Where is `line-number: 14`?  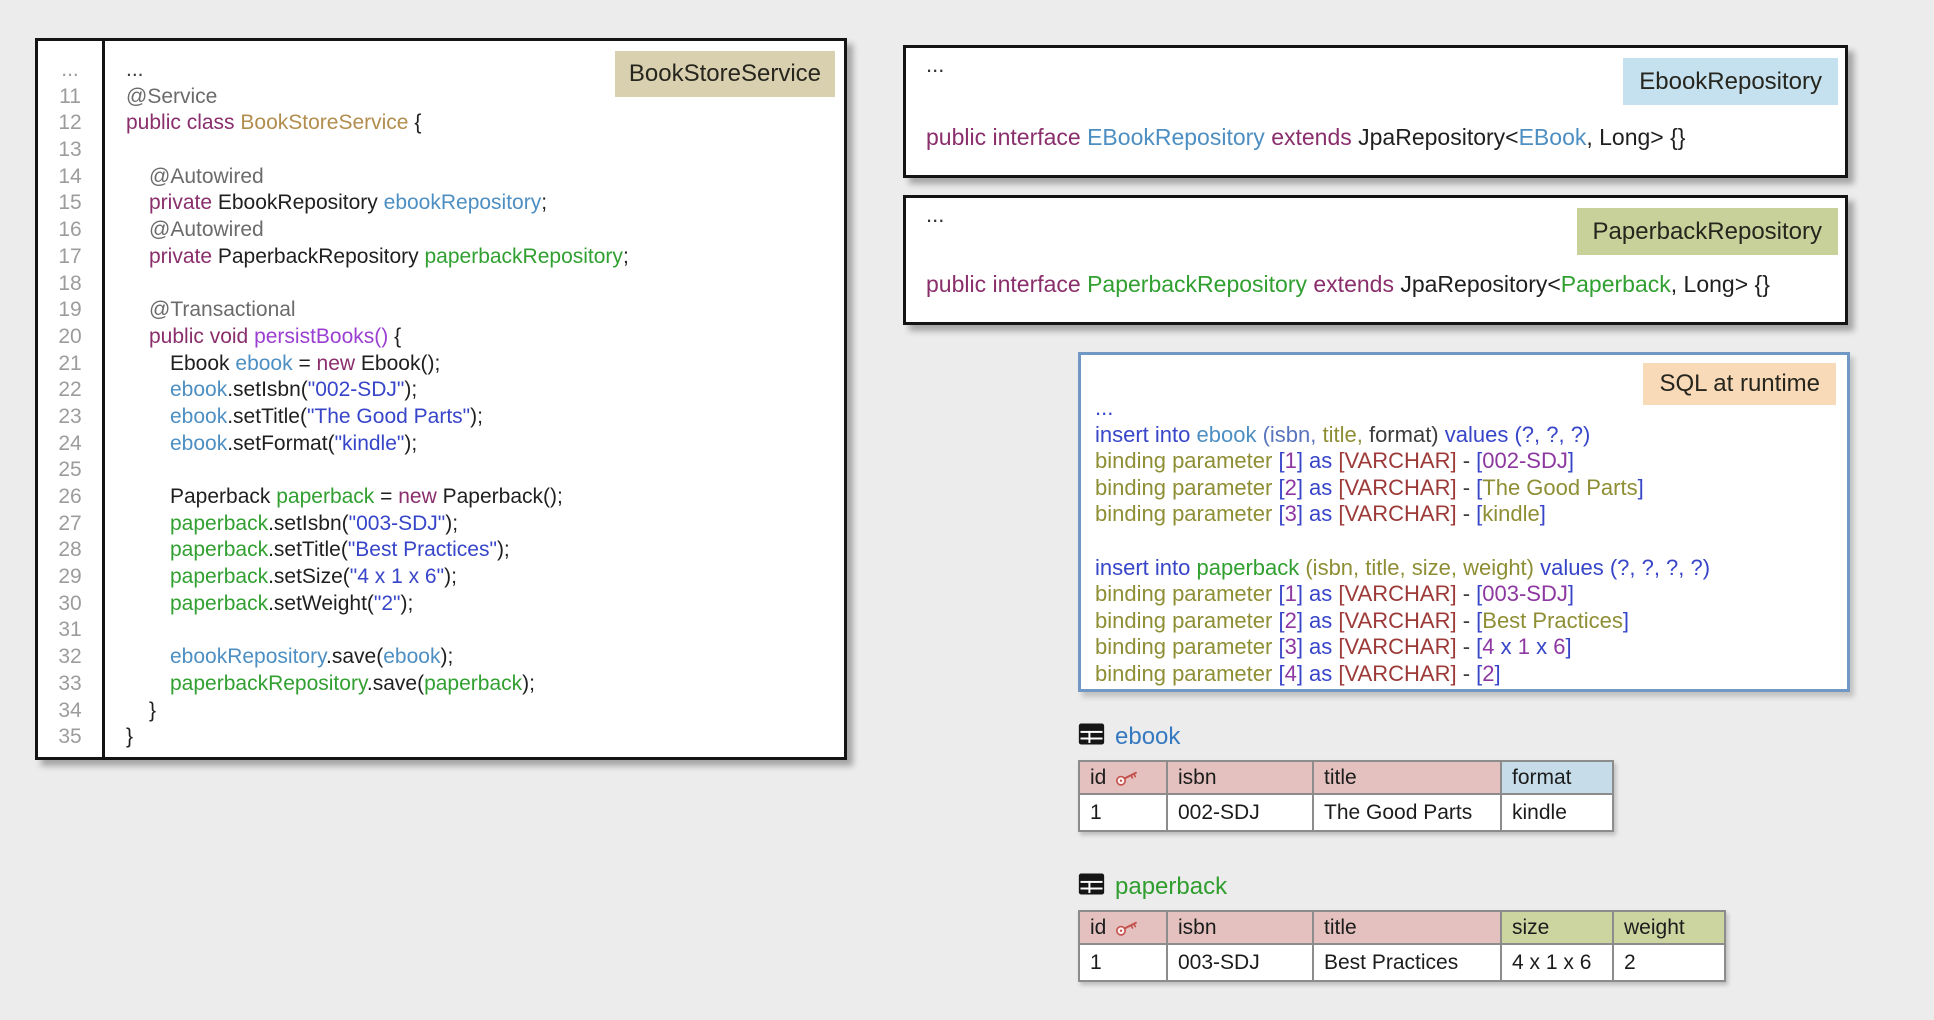 line-number: 14 is located at coordinates (70, 176).